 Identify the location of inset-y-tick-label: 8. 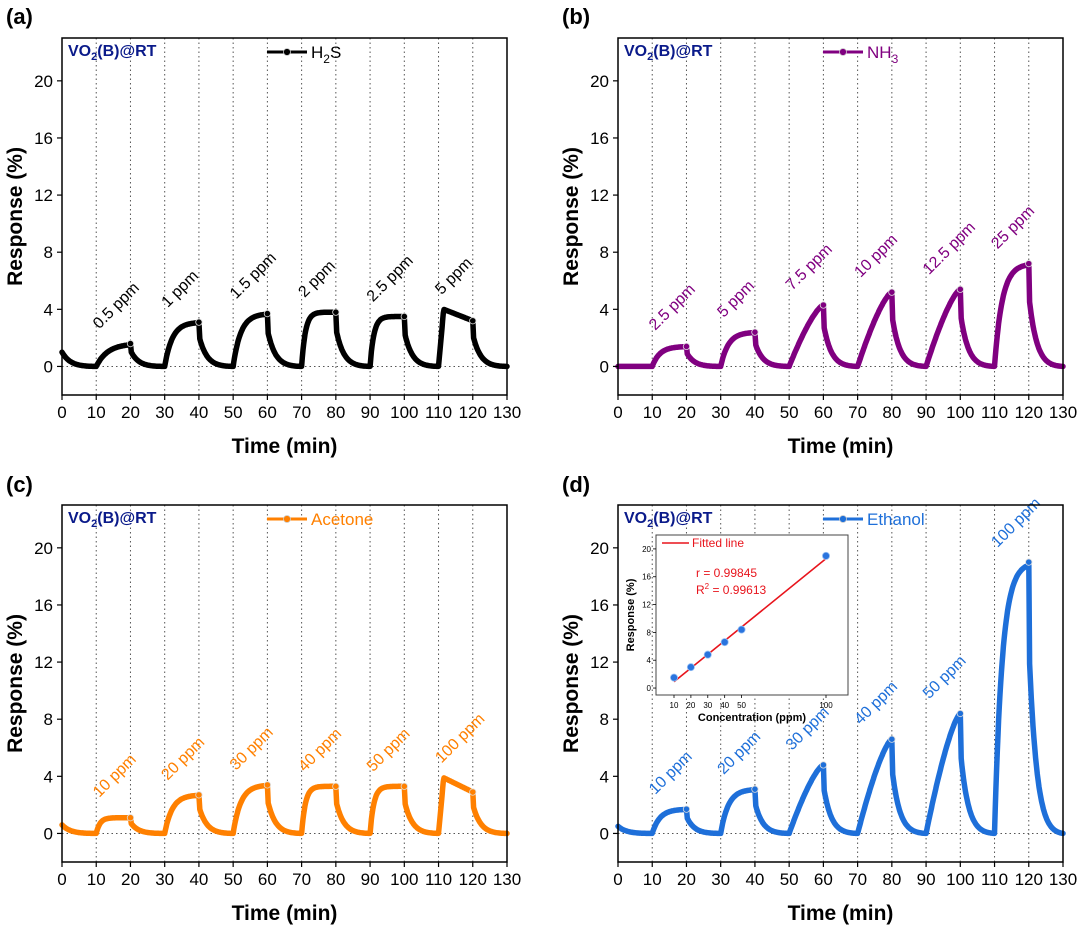
(649, 632).